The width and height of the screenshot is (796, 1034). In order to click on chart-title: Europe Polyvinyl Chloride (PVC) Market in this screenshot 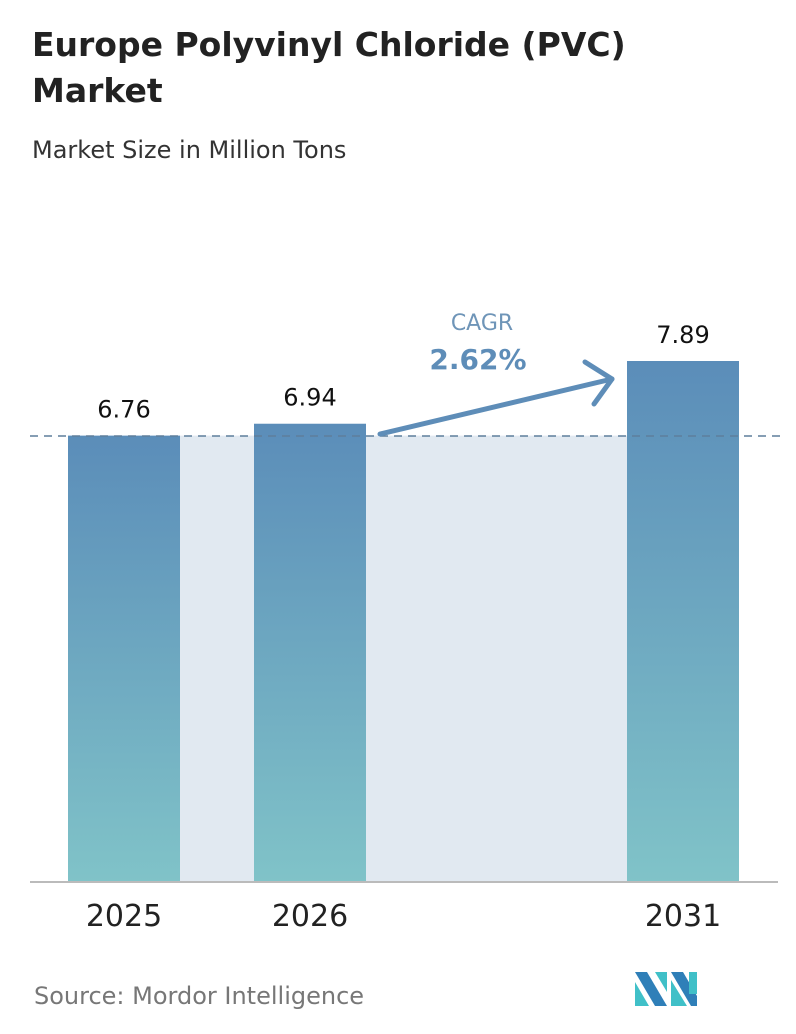, I will do `click(329, 67)`.